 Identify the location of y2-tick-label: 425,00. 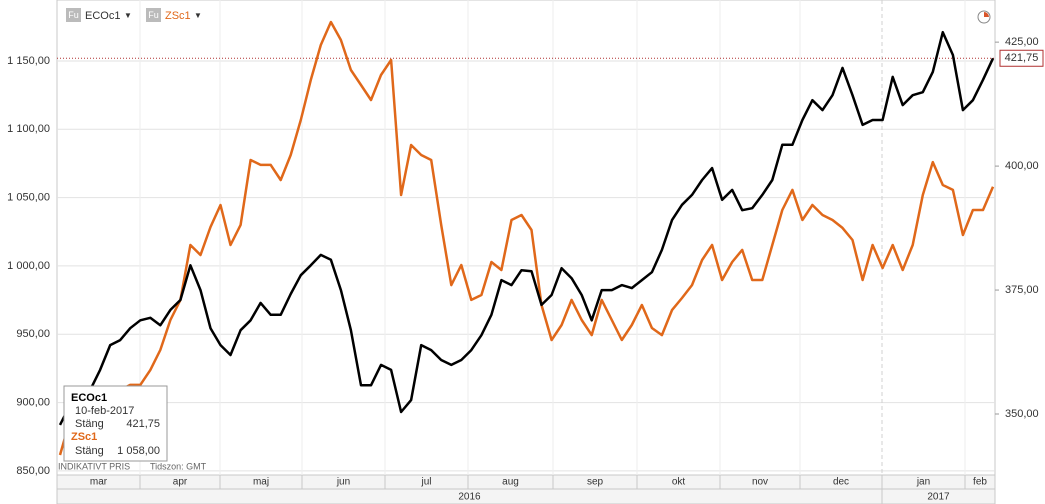
(1022, 42).